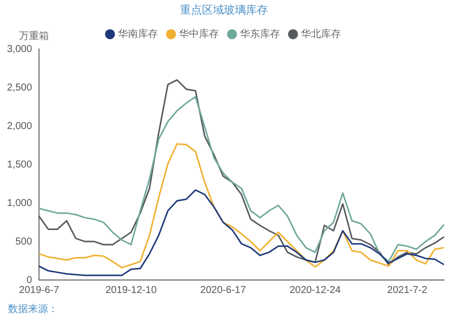 This screenshot has width=470, height=321. Describe the element at coordinates (316, 290) in the screenshot. I see `x-tick-label: 2020-12-24` at that location.